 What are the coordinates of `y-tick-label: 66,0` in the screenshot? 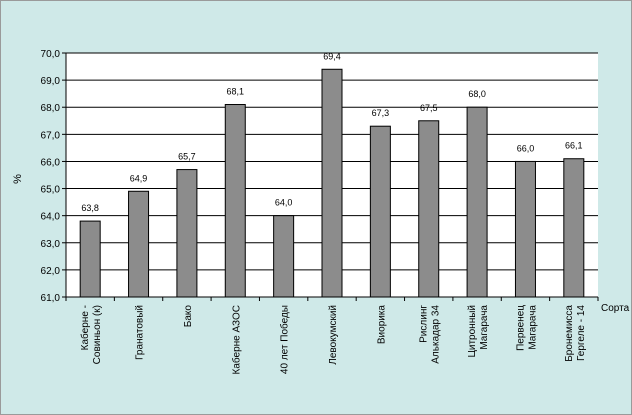 It's located at (51, 162).